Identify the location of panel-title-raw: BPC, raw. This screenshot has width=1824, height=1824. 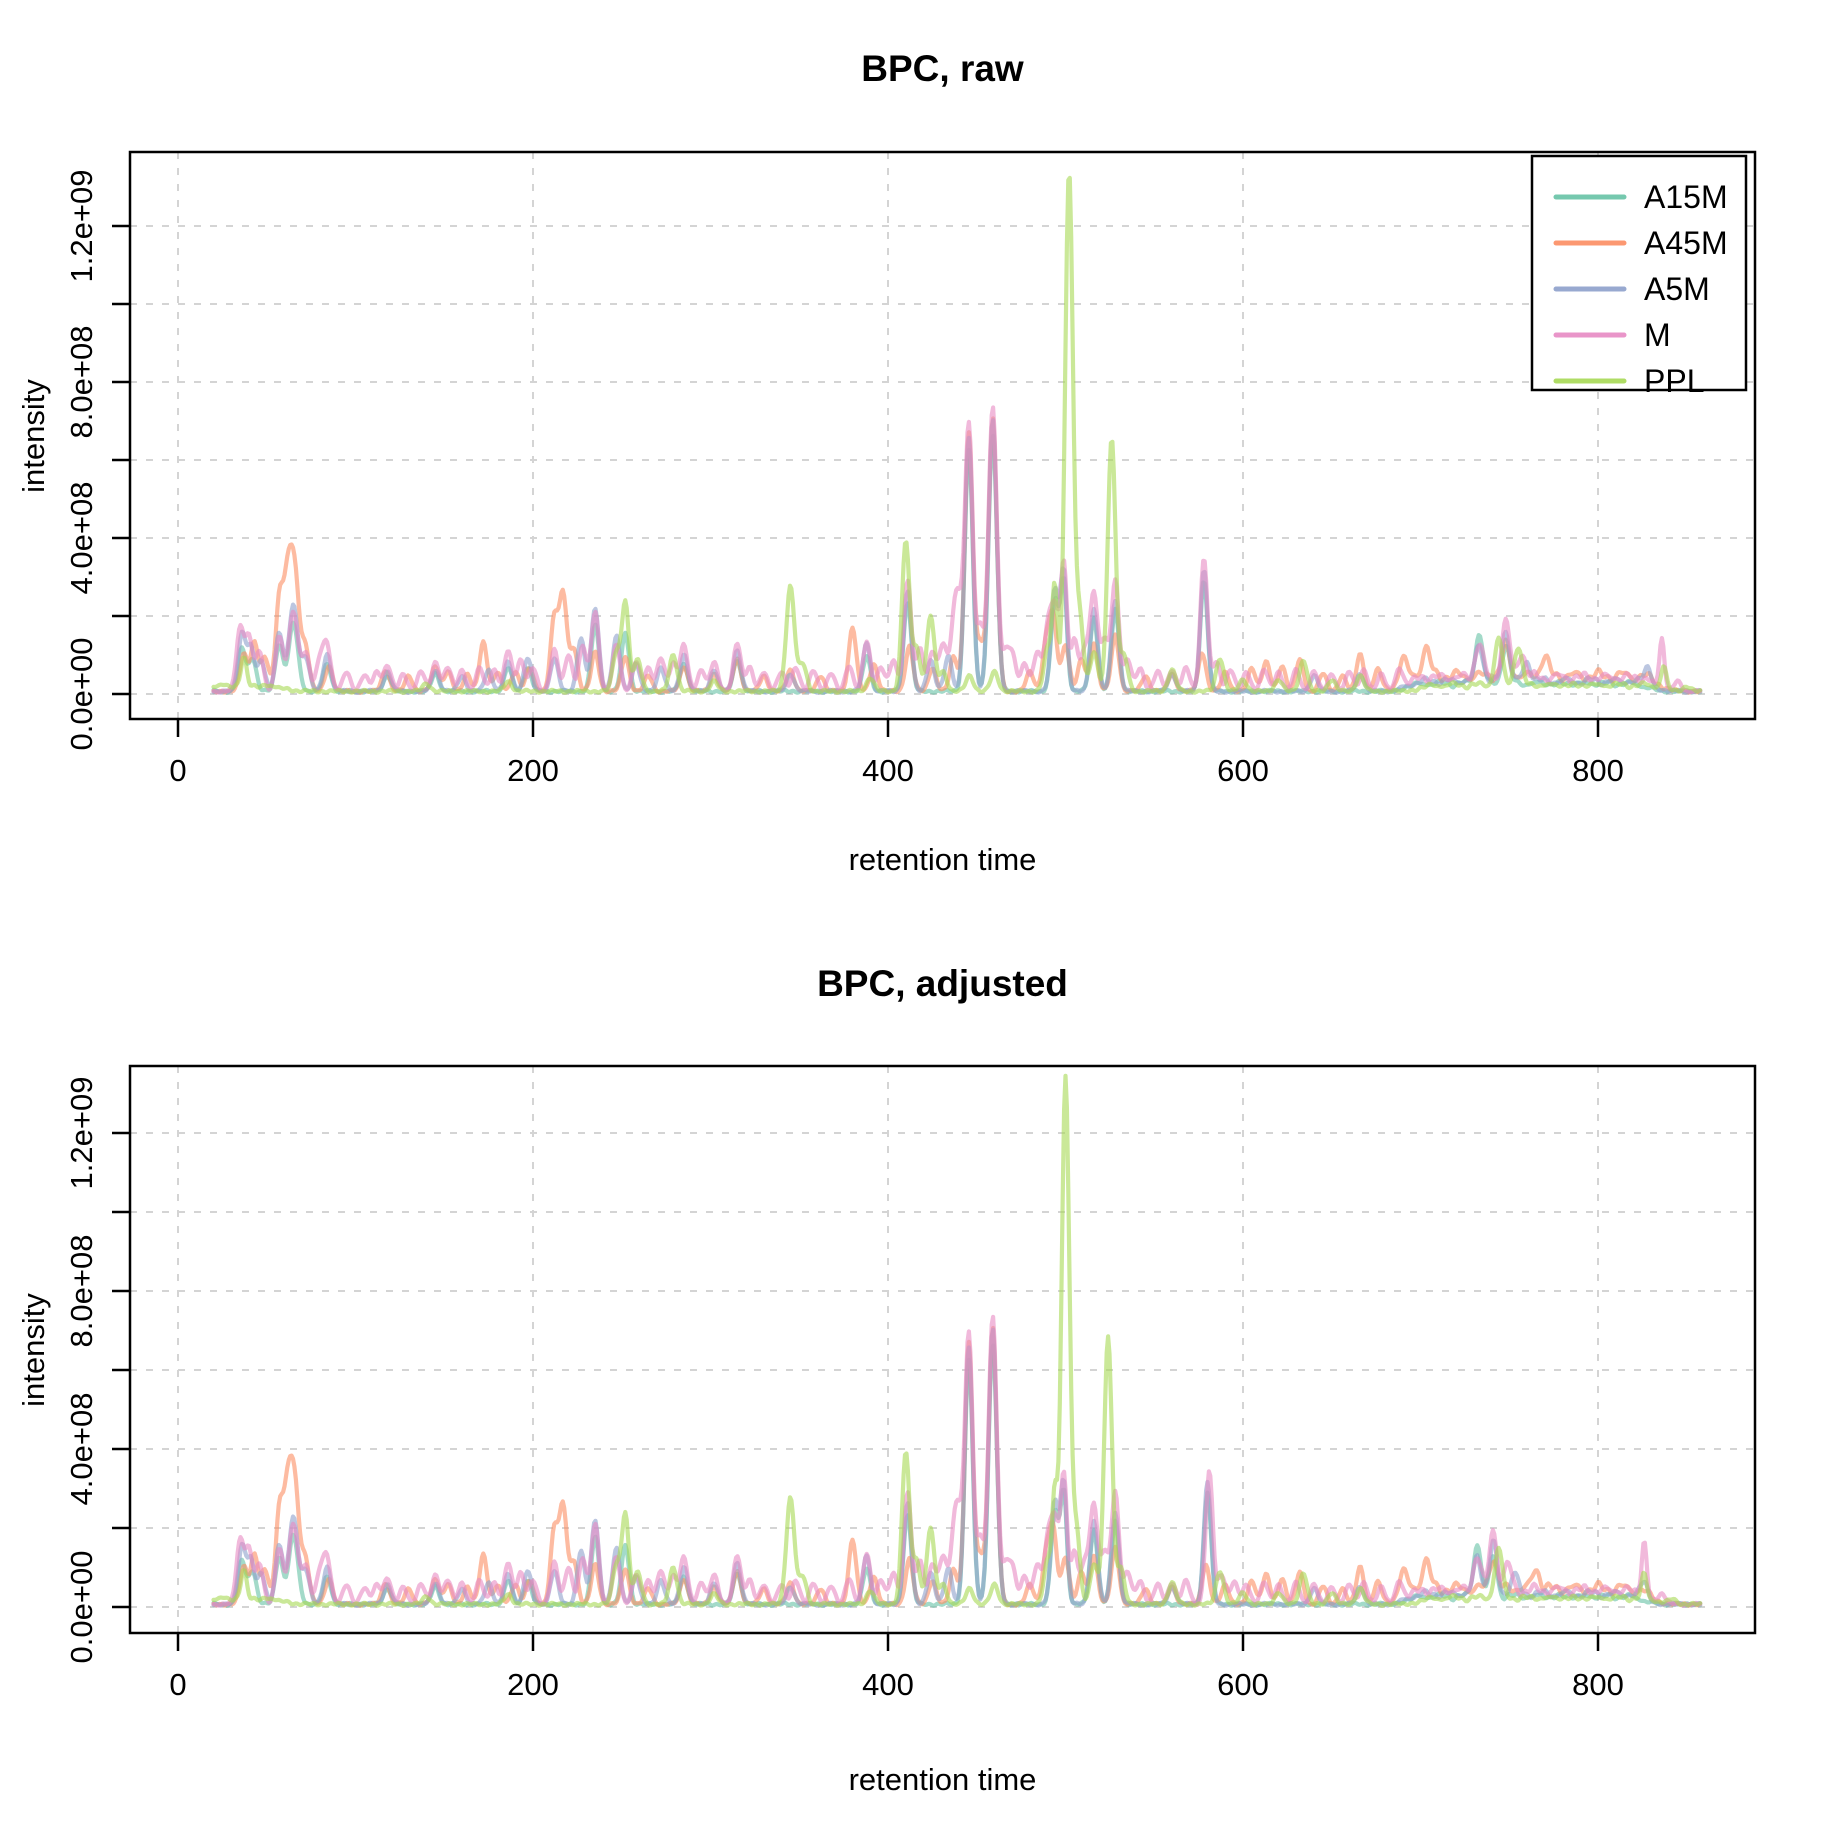
(942, 68).